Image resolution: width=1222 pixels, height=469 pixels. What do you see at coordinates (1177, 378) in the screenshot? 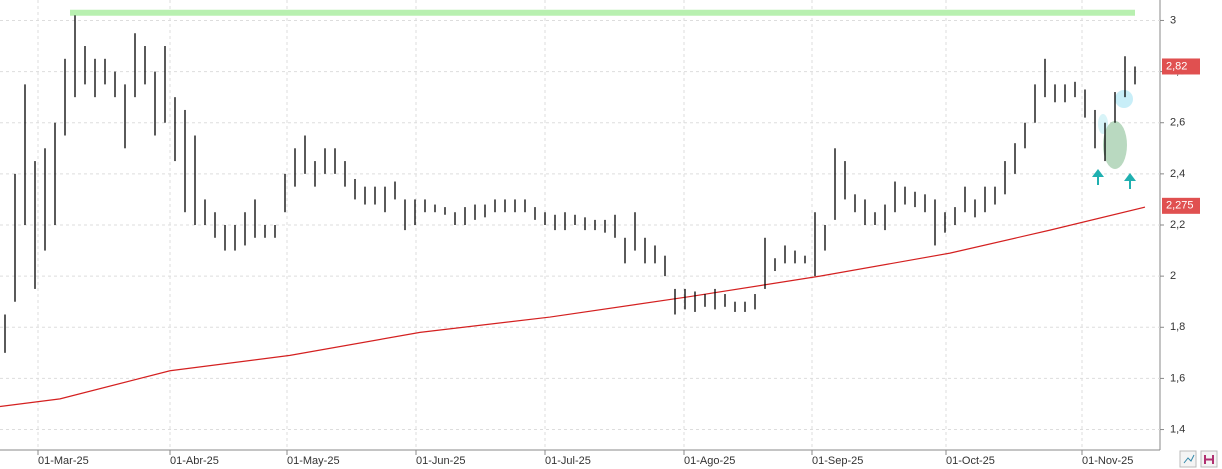
I see `y-tick-label: 1,6` at bounding box center [1177, 378].